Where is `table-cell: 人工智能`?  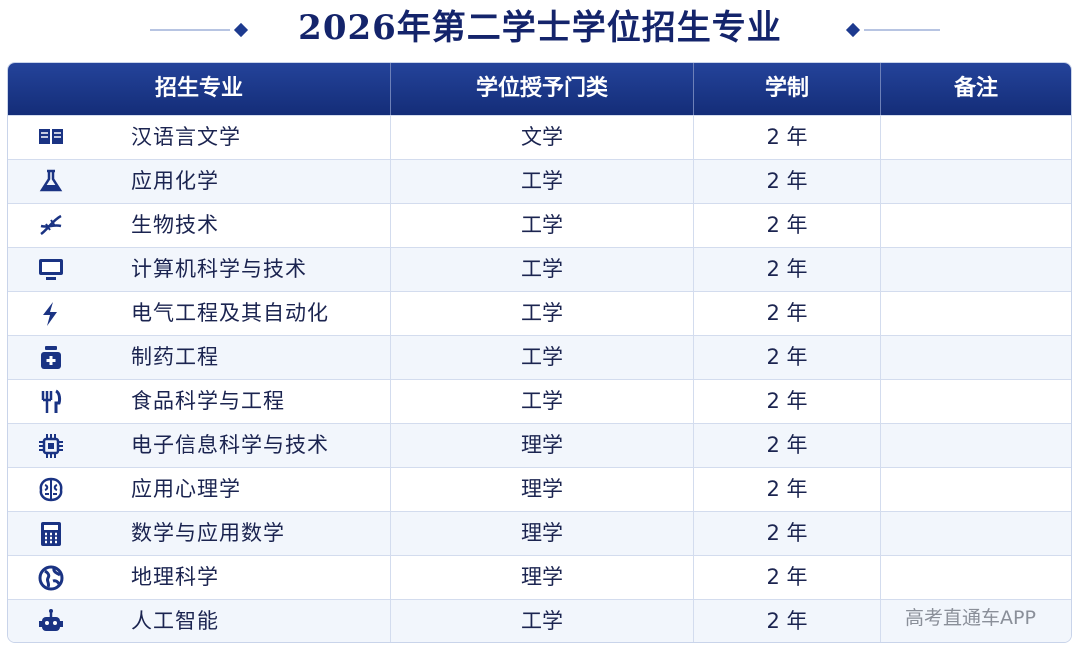 table-cell: 人工智能 is located at coordinates (199, 621).